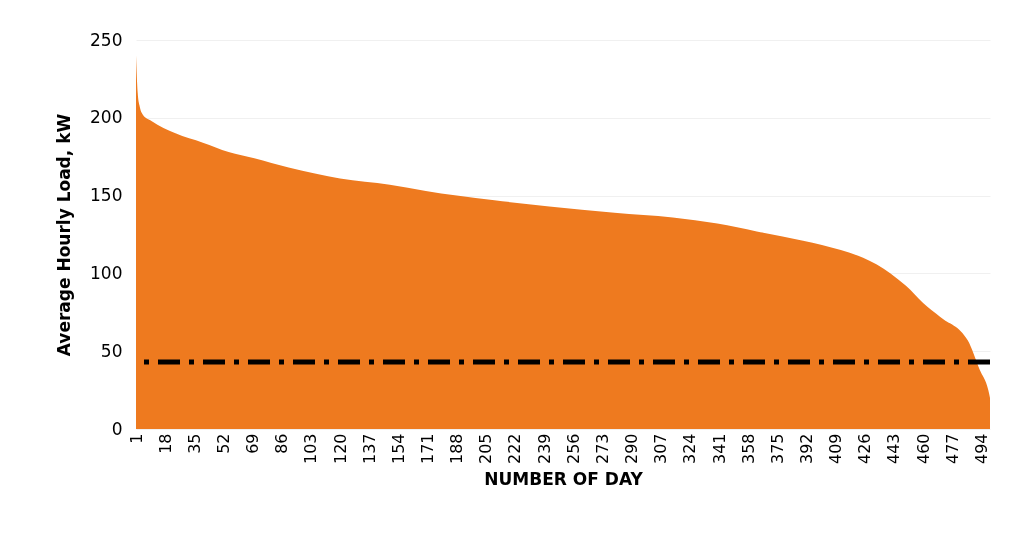 This screenshot has height=548, width=1010. What do you see at coordinates (369, 449) in the screenshot?
I see `x-tick-label: 137` at bounding box center [369, 449].